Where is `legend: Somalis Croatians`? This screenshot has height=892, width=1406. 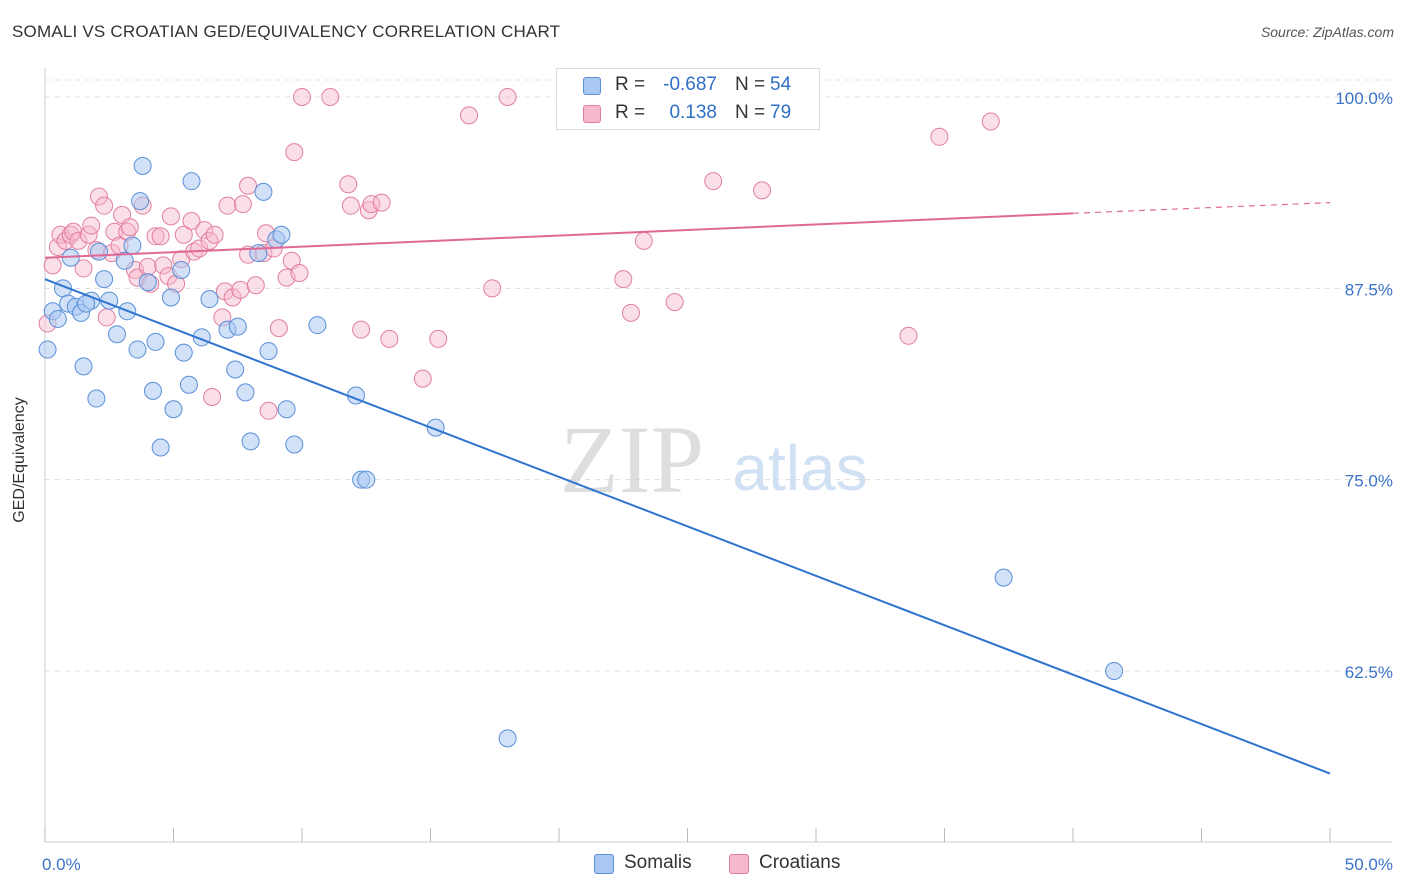
legend: Somalis Croatians is located at coordinates (703, 865).